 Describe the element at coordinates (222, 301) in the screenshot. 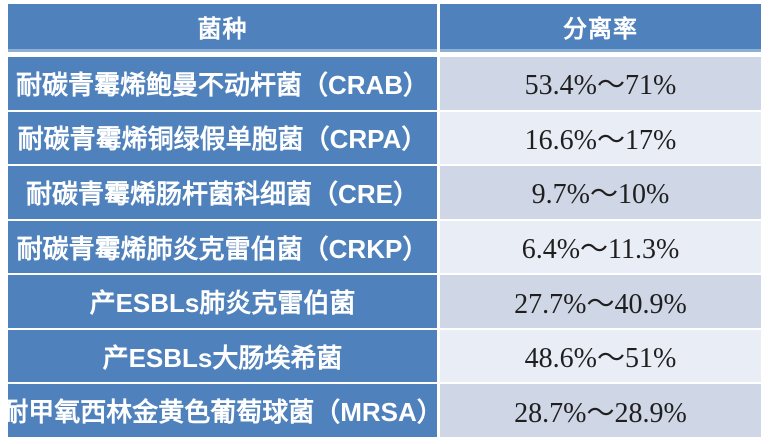

I see `species-cell: 产ESBLs肺炎克雷伯菌` at that location.